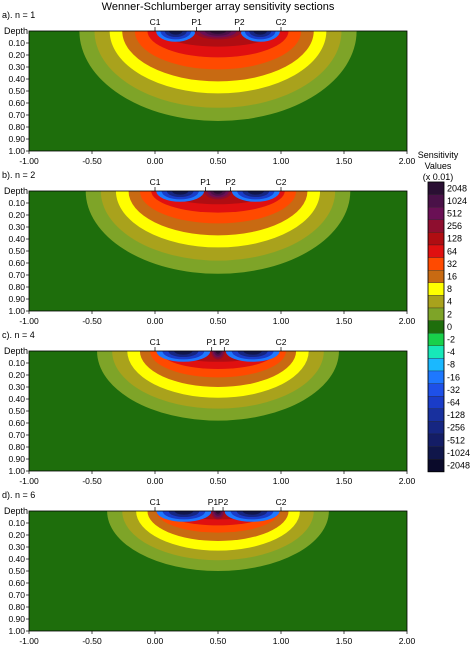  What do you see at coordinates (453, 377) in the screenshot?
I see `colorbar-label: -16` at bounding box center [453, 377].